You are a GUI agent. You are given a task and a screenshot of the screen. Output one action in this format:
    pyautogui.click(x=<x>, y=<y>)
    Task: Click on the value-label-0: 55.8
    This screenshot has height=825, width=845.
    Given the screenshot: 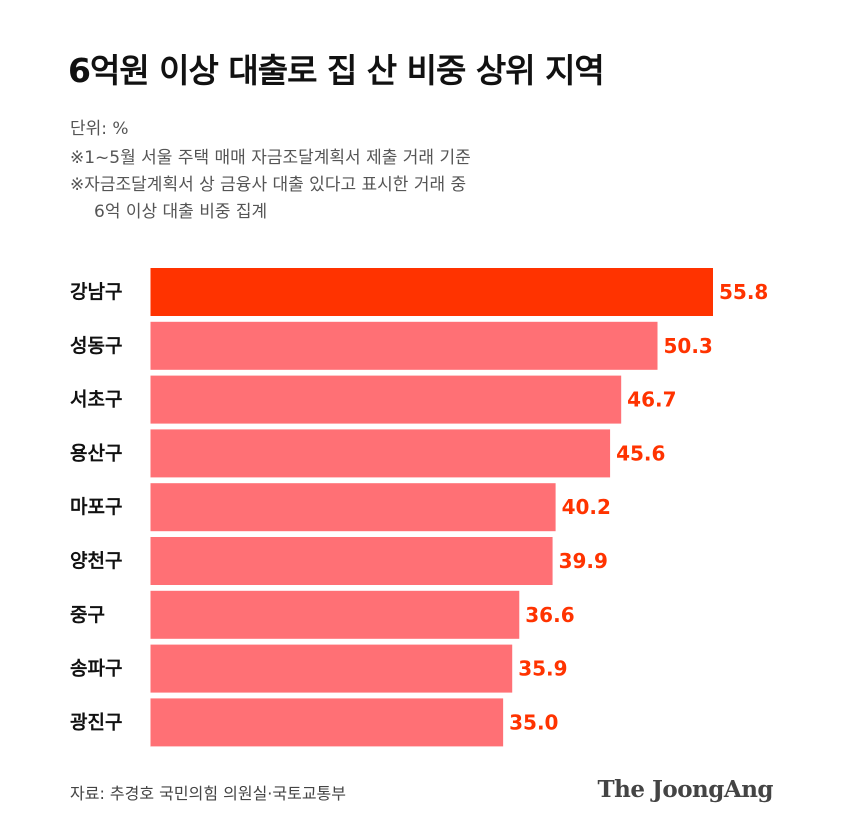 What is the action you would take?
    pyautogui.click(x=743, y=292)
    